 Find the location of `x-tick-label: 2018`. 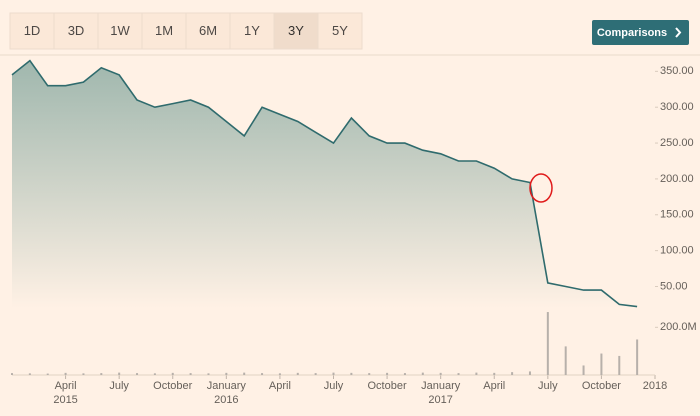

x-tick-label: 2018 is located at coordinates (655, 386).